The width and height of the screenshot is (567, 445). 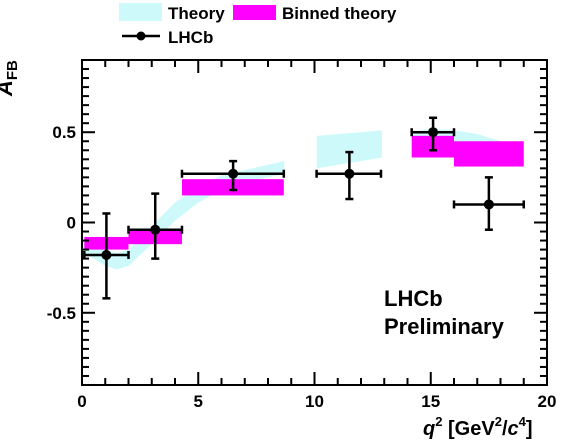 I want to click on legend-data-label: LHCb, so click(x=190, y=37).